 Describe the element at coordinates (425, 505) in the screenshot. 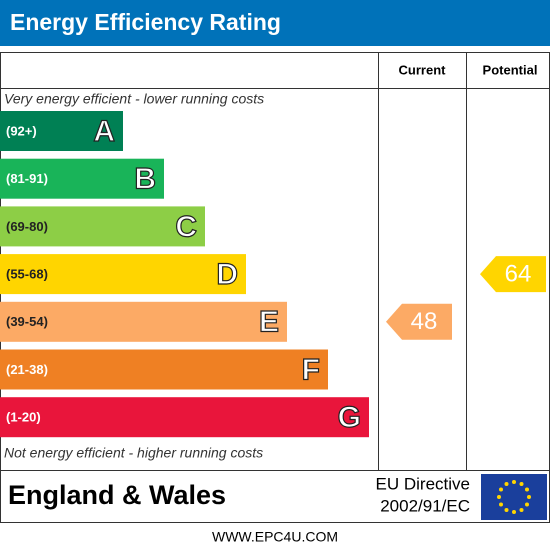

I see `directive: 2002/91/EC` at that location.